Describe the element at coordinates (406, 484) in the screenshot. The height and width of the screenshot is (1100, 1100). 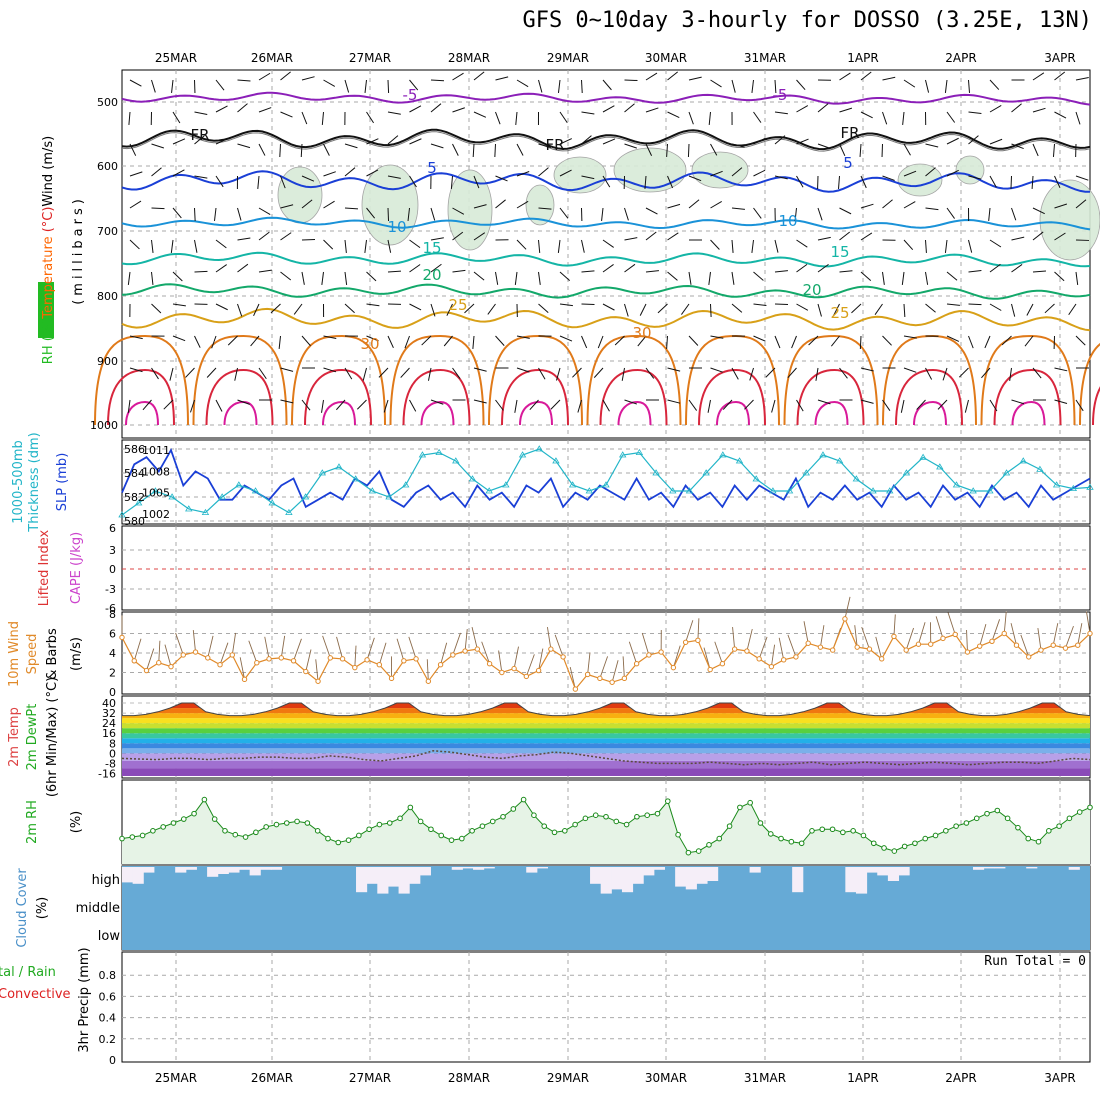
I see `thickness-marker` at that location.